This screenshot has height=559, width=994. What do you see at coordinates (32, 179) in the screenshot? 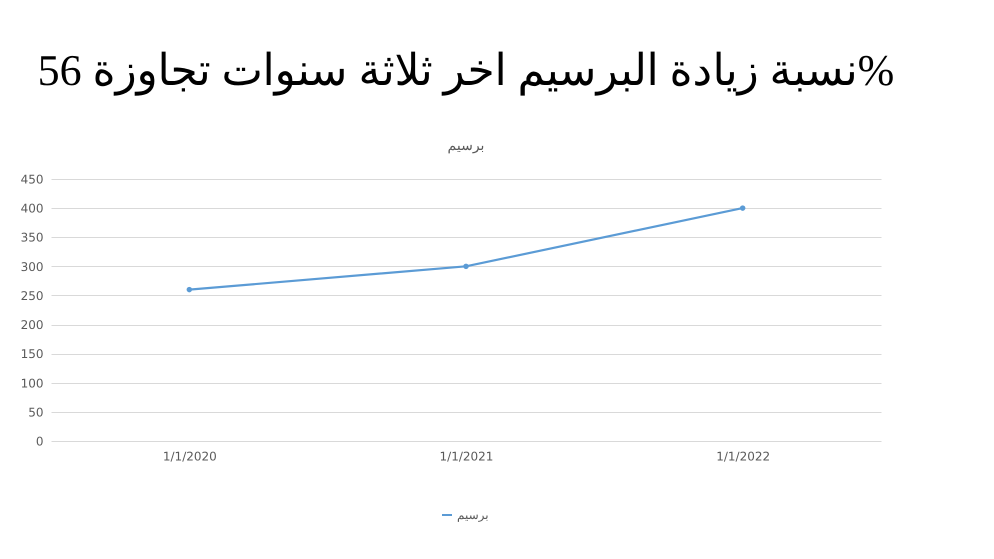
I see `y-tick-label: 450` at bounding box center [32, 179].